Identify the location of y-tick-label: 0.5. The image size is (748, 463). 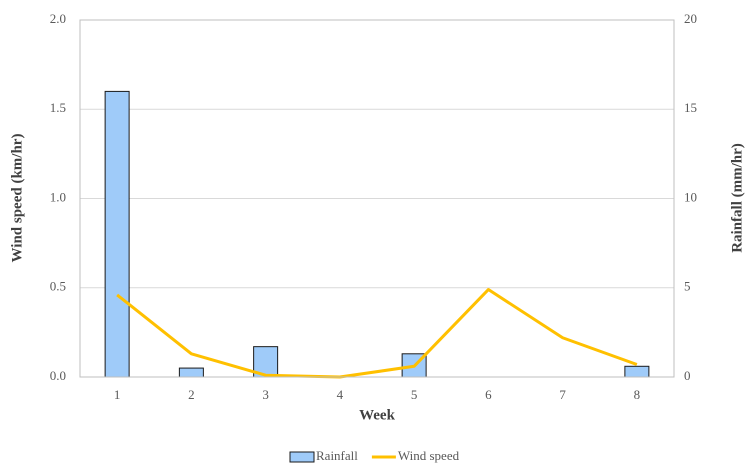
(58, 286).